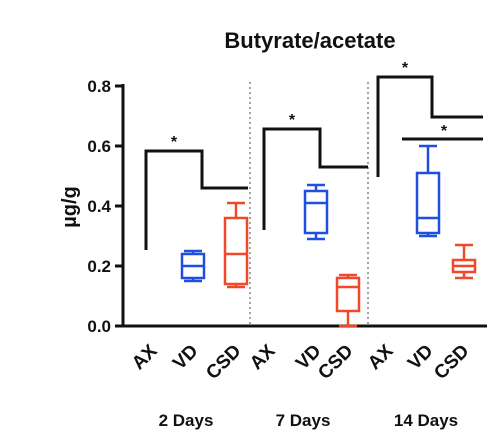  What do you see at coordinates (99, 146) in the screenshot?
I see `y-tick-label-3: 0.6` at bounding box center [99, 146].